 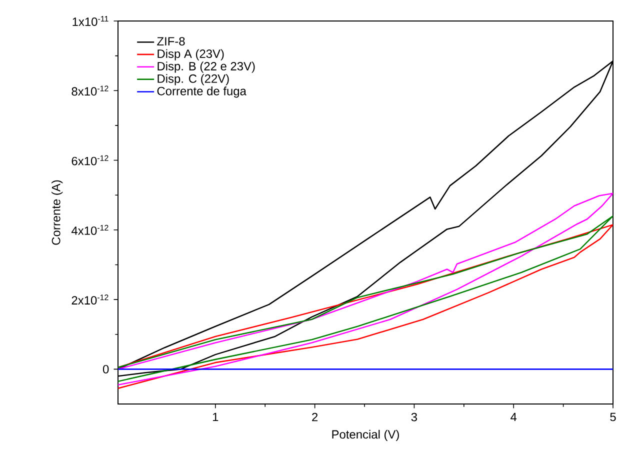 I want to click on x-tick-label: 3, so click(x=414, y=417).